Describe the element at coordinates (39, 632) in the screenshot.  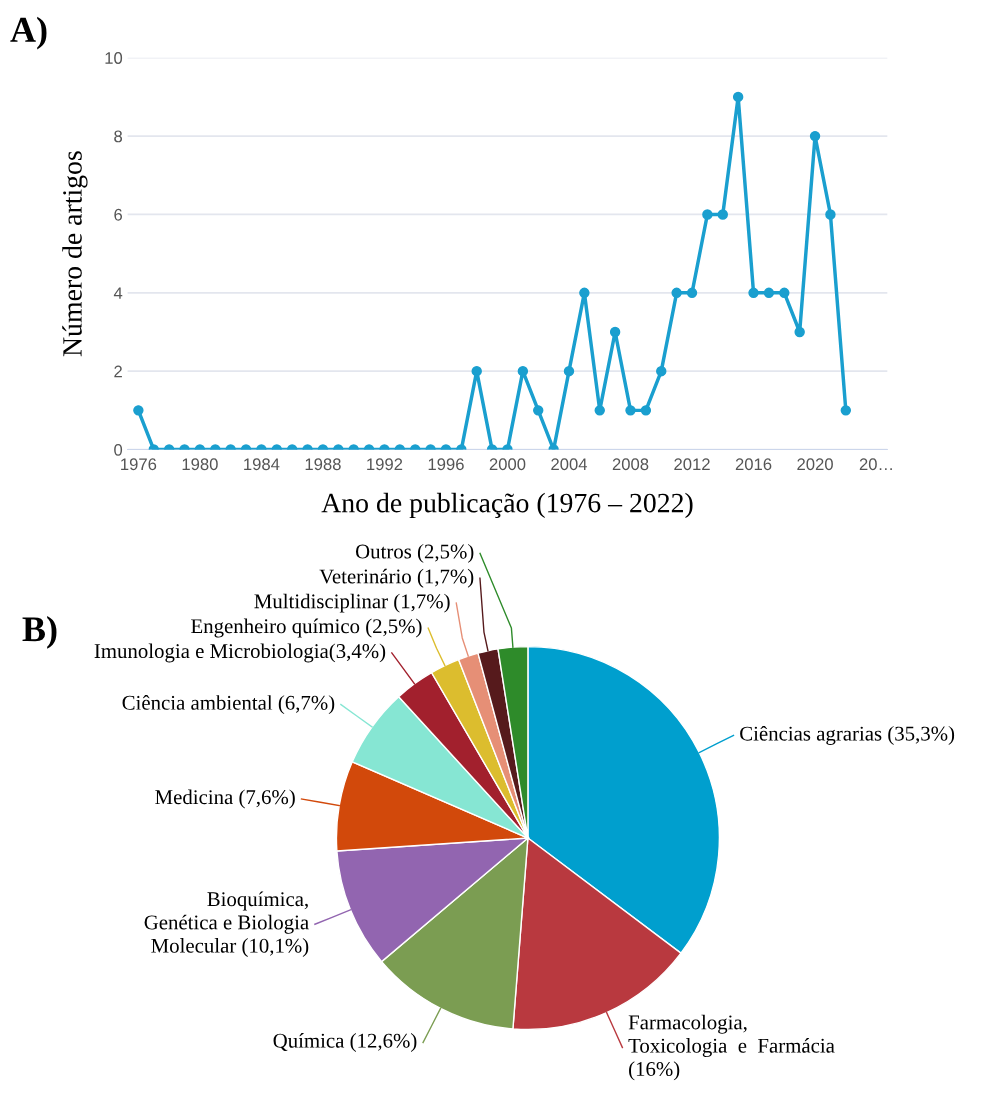
I see `text: B)` at that location.